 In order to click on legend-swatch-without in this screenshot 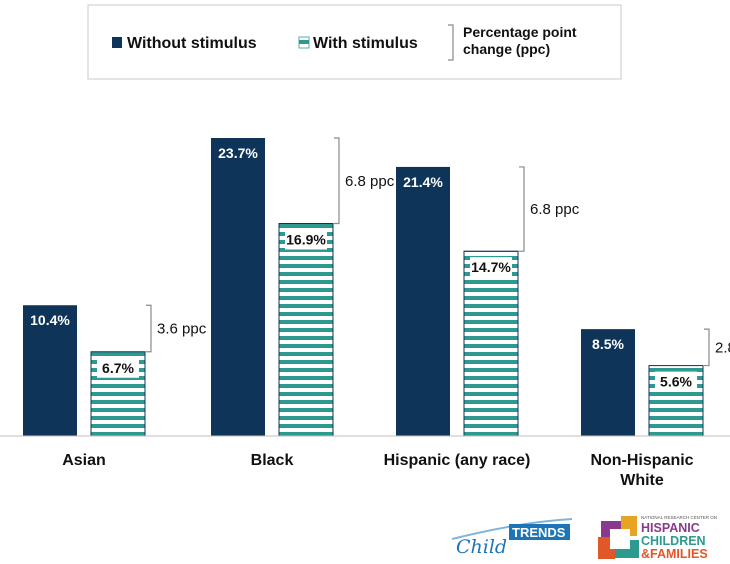, I will do `click(117, 42)`.